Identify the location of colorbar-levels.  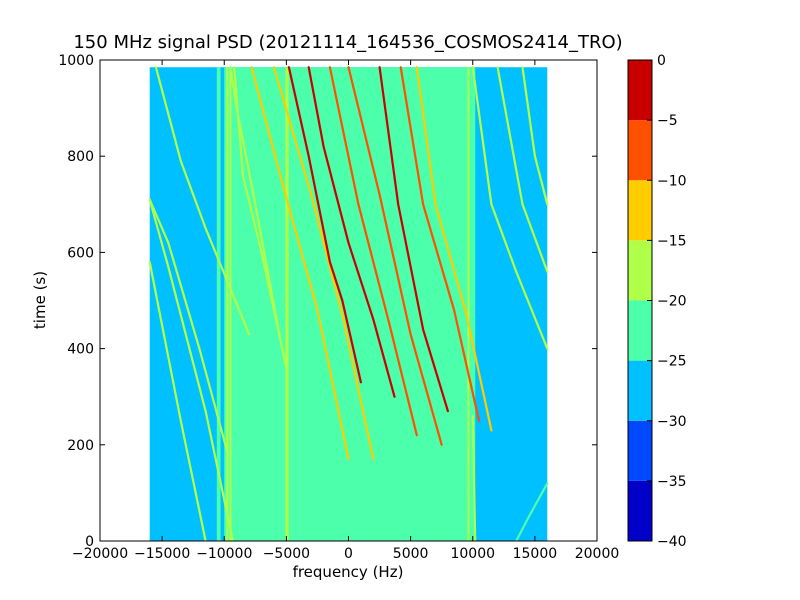
(640, 300).